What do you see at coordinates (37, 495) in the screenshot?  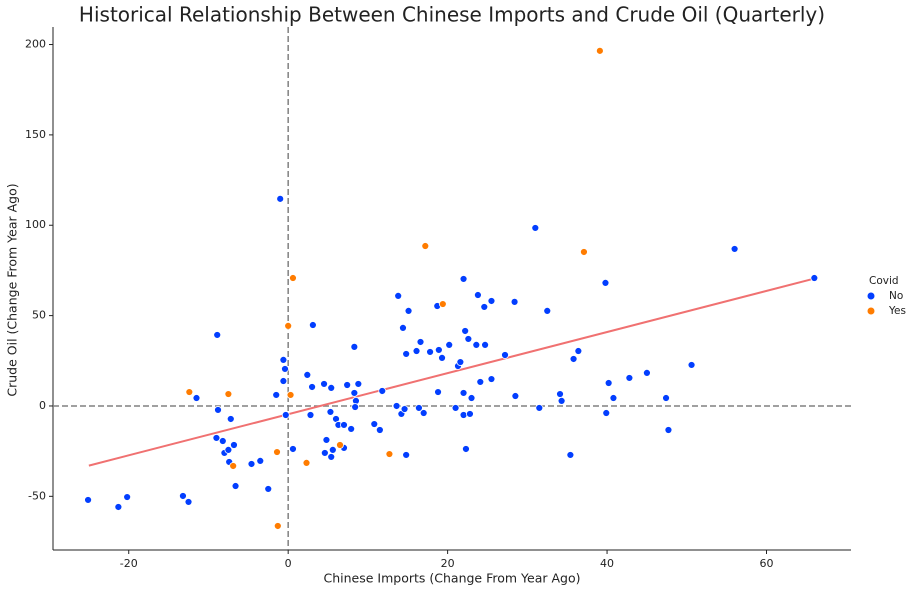 I see `y-tick-label: -50` at bounding box center [37, 495].